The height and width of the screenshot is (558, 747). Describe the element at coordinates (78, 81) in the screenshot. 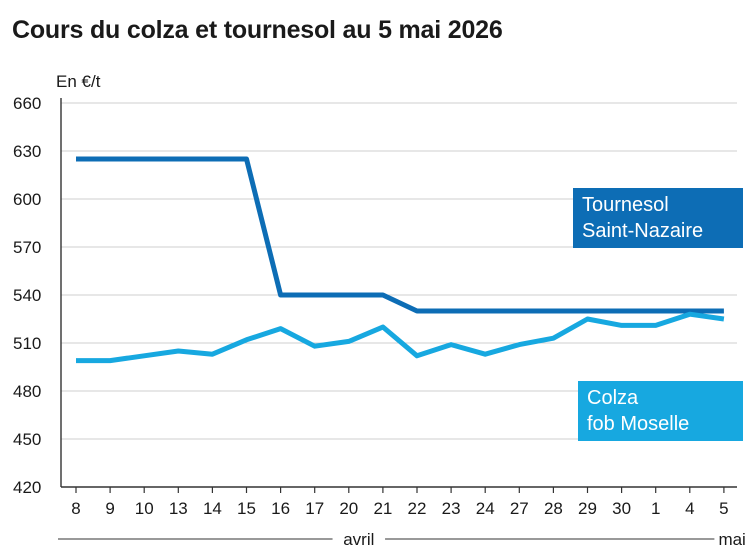

I see `y-axis-unit: En €/t` at that location.